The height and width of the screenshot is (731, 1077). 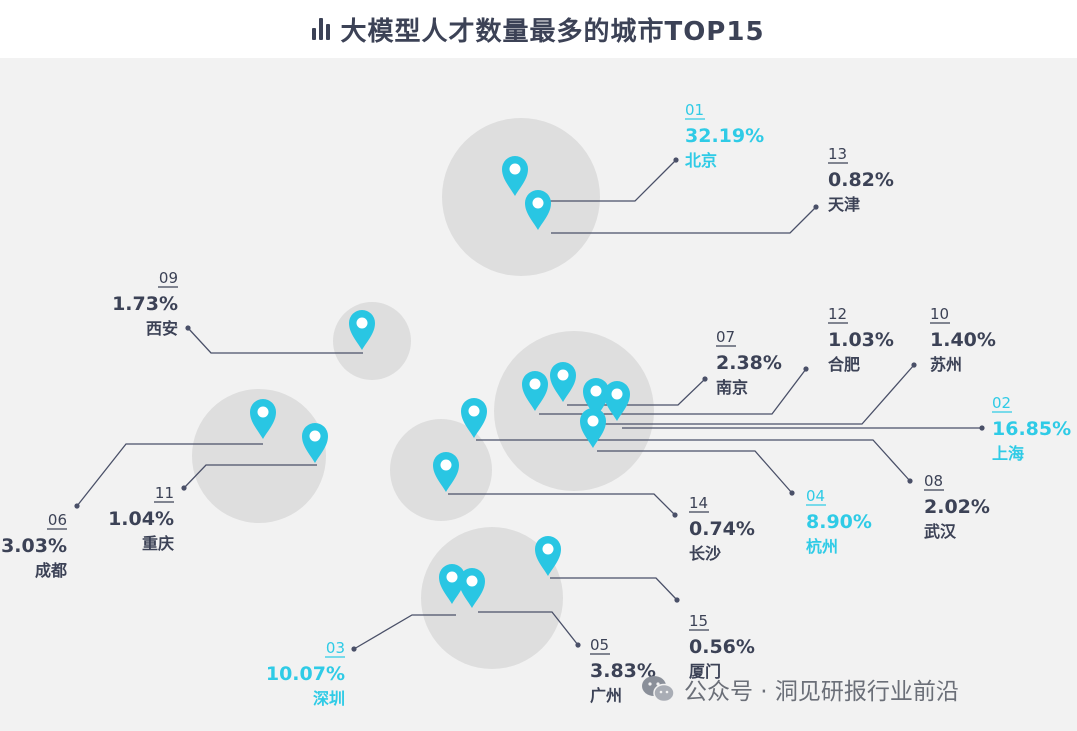 I want to click on share-label: 1.03%, so click(x=861, y=340).